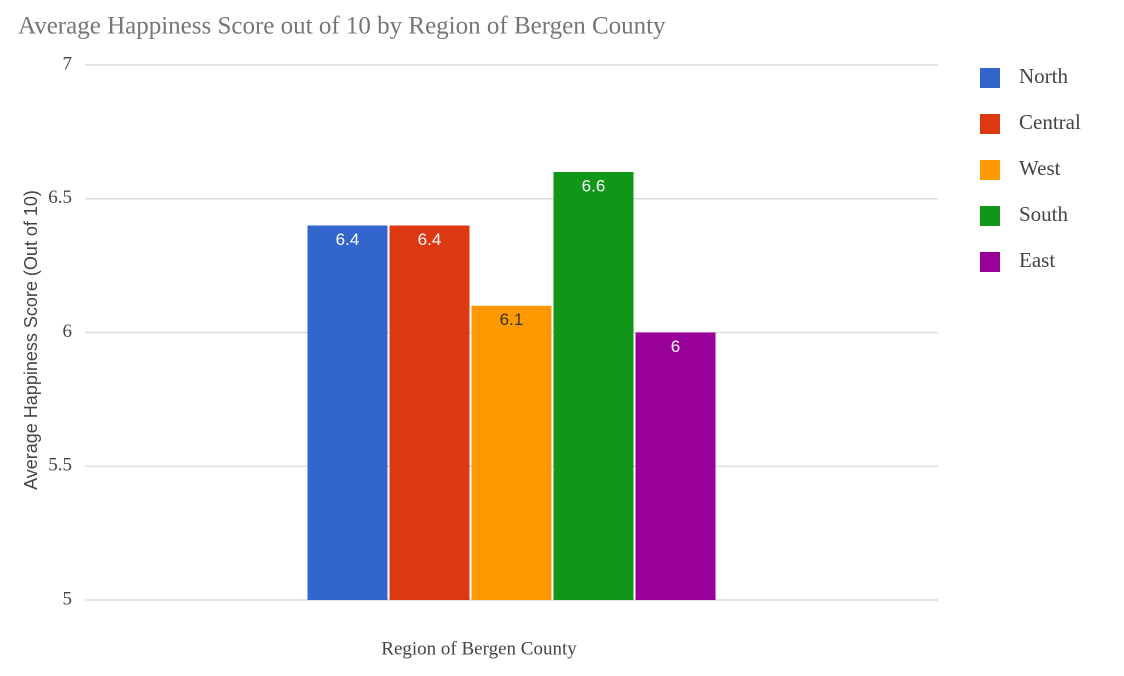  What do you see at coordinates (1050, 122) in the screenshot?
I see `legend-label: Central` at bounding box center [1050, 122].